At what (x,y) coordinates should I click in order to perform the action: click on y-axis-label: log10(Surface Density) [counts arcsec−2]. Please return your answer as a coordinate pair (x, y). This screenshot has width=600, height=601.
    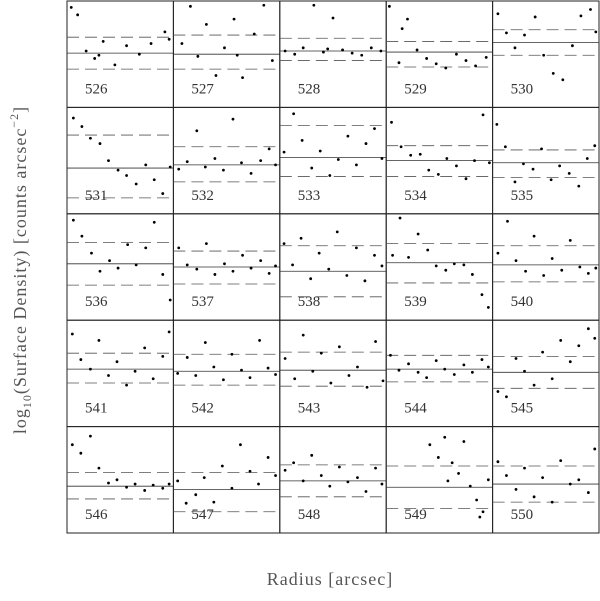
    Looking at the image, I should click on (20, 270).